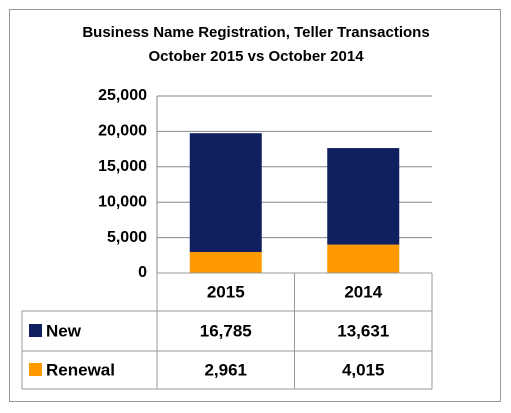  Describe the element at coordinates (64, 330) in the screenshot. I see `legend-label: New` at that location.